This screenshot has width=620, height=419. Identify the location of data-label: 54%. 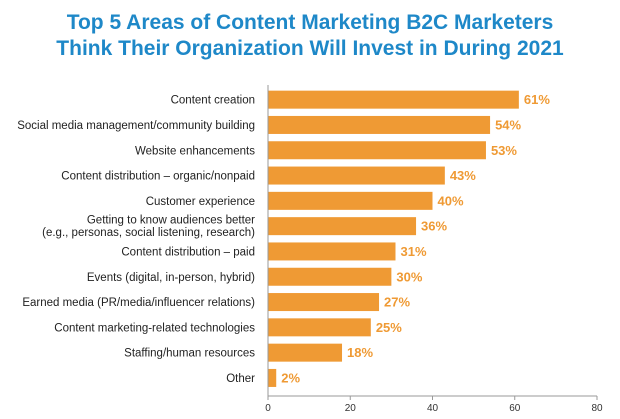
(508, 124).